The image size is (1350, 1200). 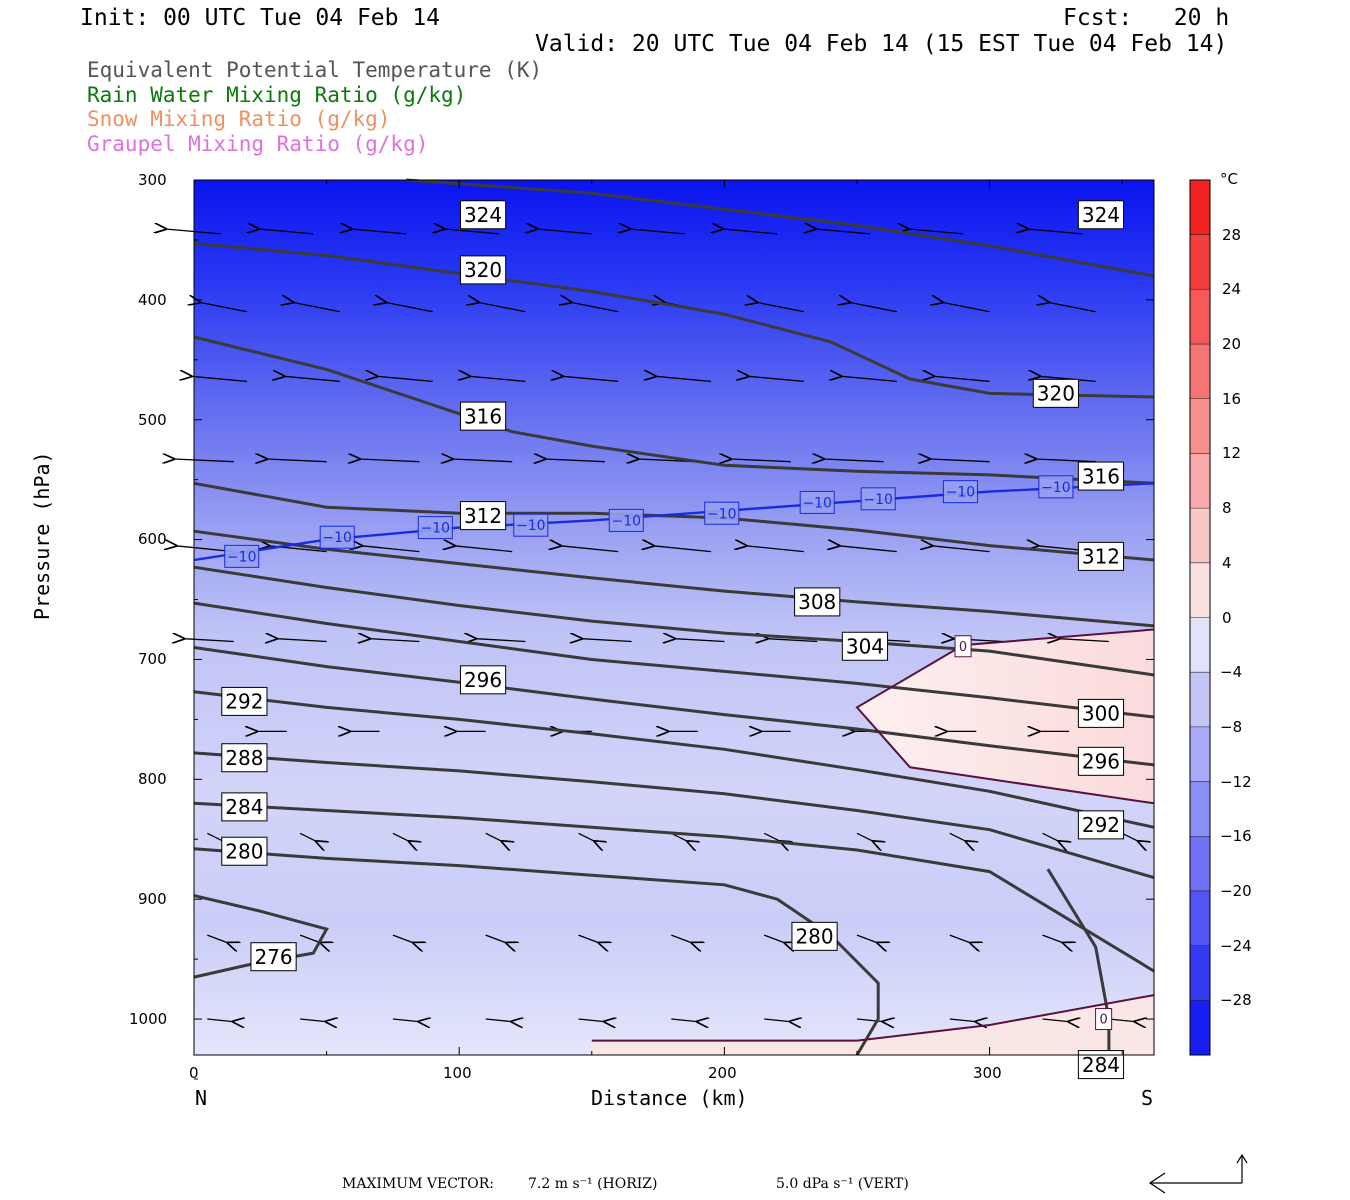 What do you see at coordinates (152, 899) in the screenshot?
I see `y-tick-label: 900` at bounding box center [152, 899].